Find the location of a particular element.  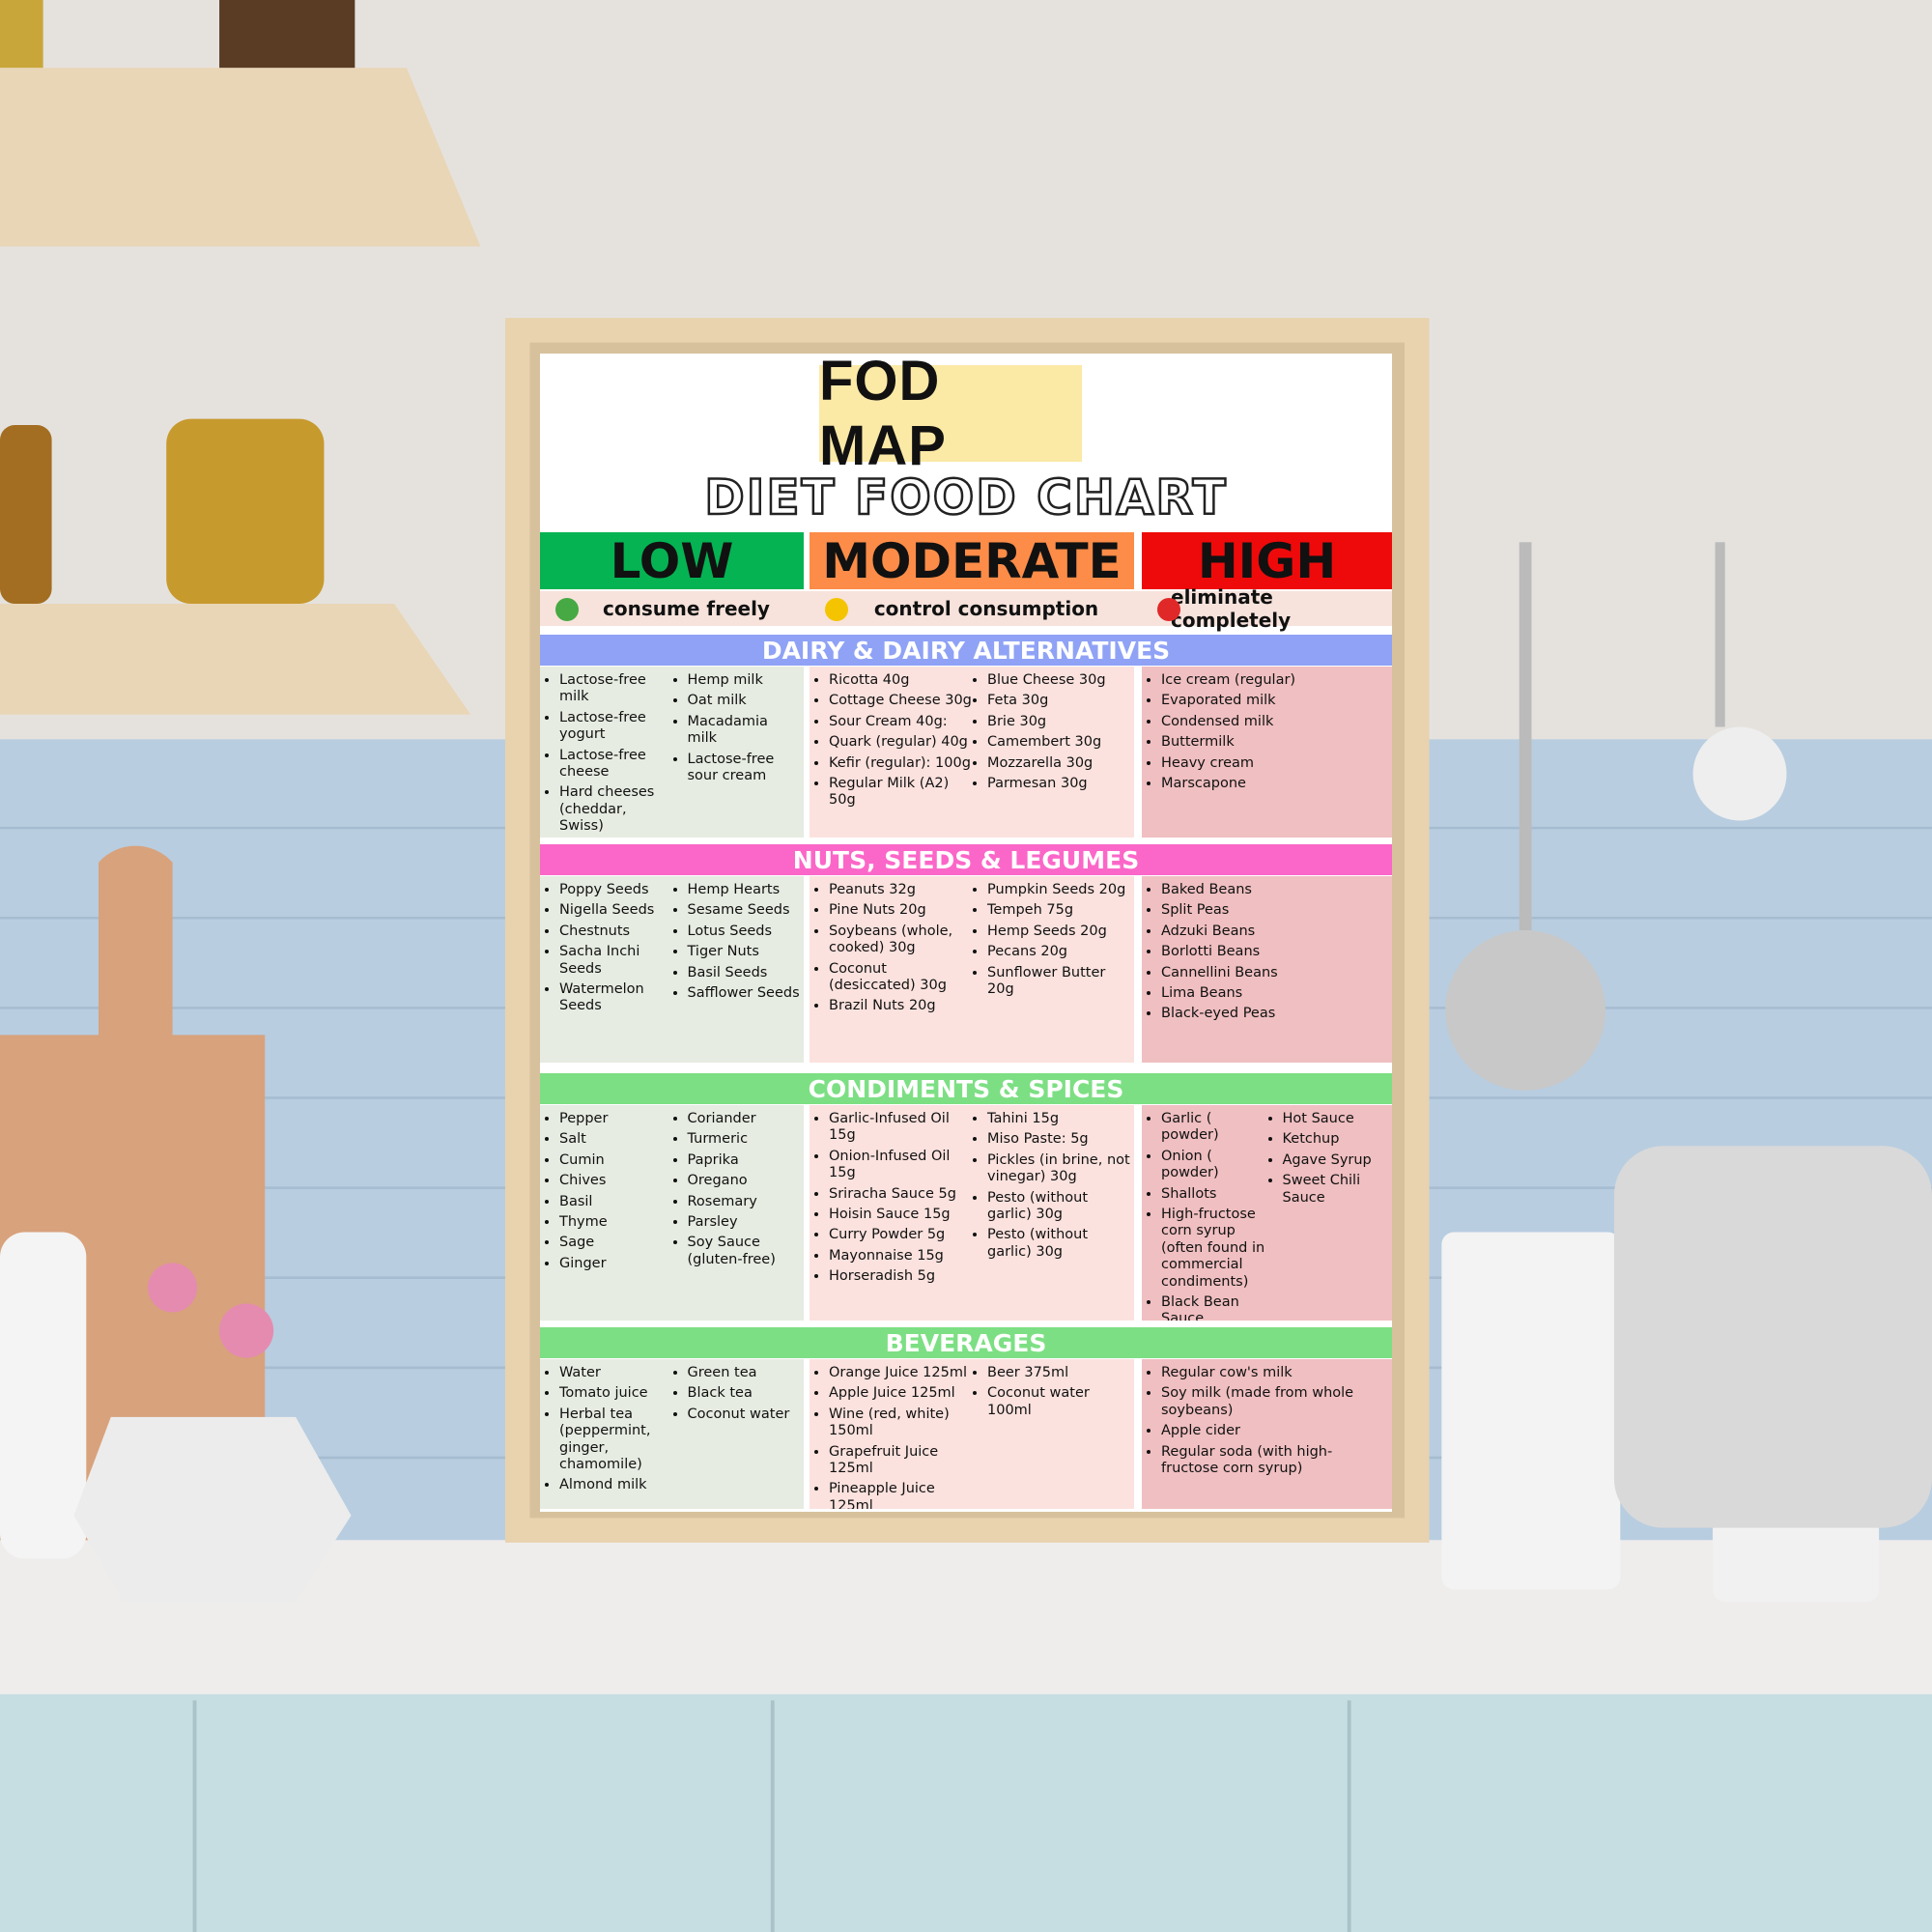

food-item: Hemp milk is located at coordinates (744, 680).